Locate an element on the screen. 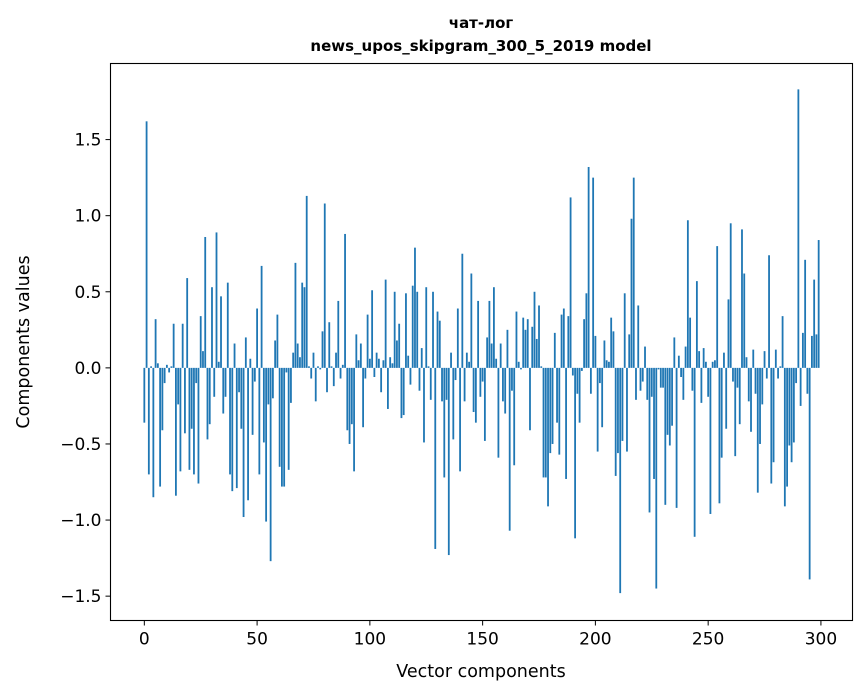  x-axis-label: Vector components is located at coordinates (480, 672).